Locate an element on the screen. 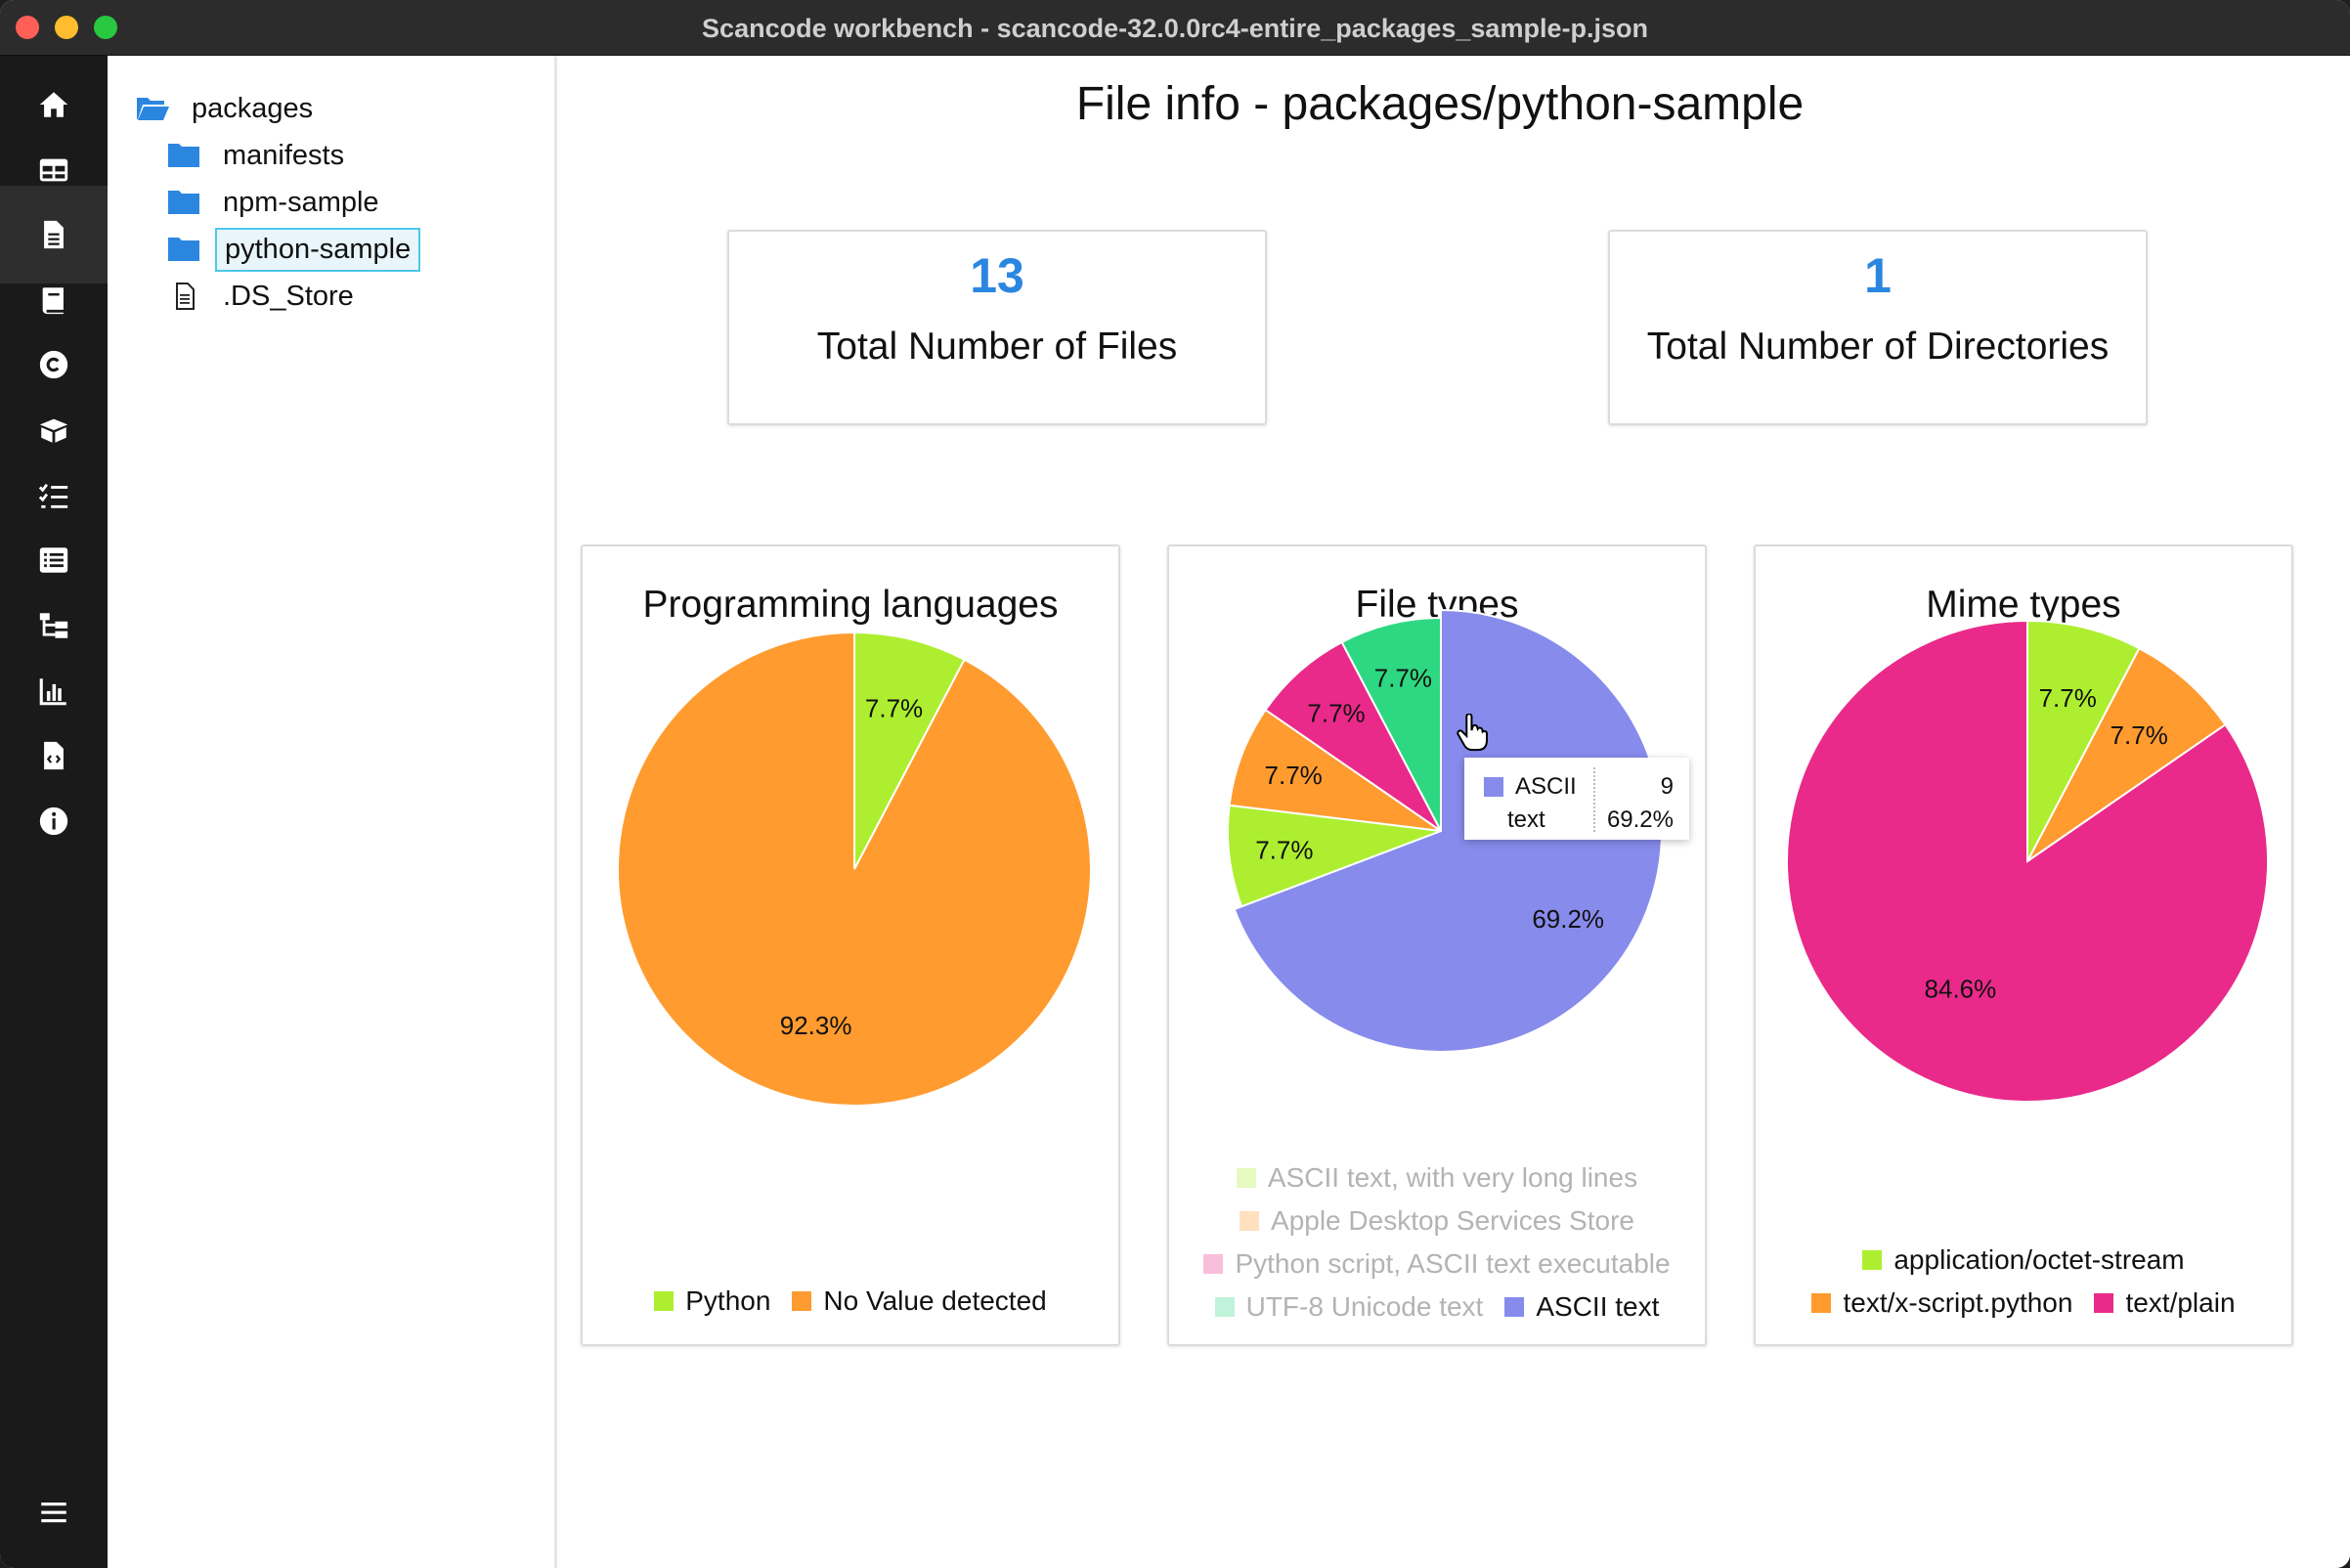 The image size is (2350, 1568). nav-licenses is located at coordinates (54, 300).